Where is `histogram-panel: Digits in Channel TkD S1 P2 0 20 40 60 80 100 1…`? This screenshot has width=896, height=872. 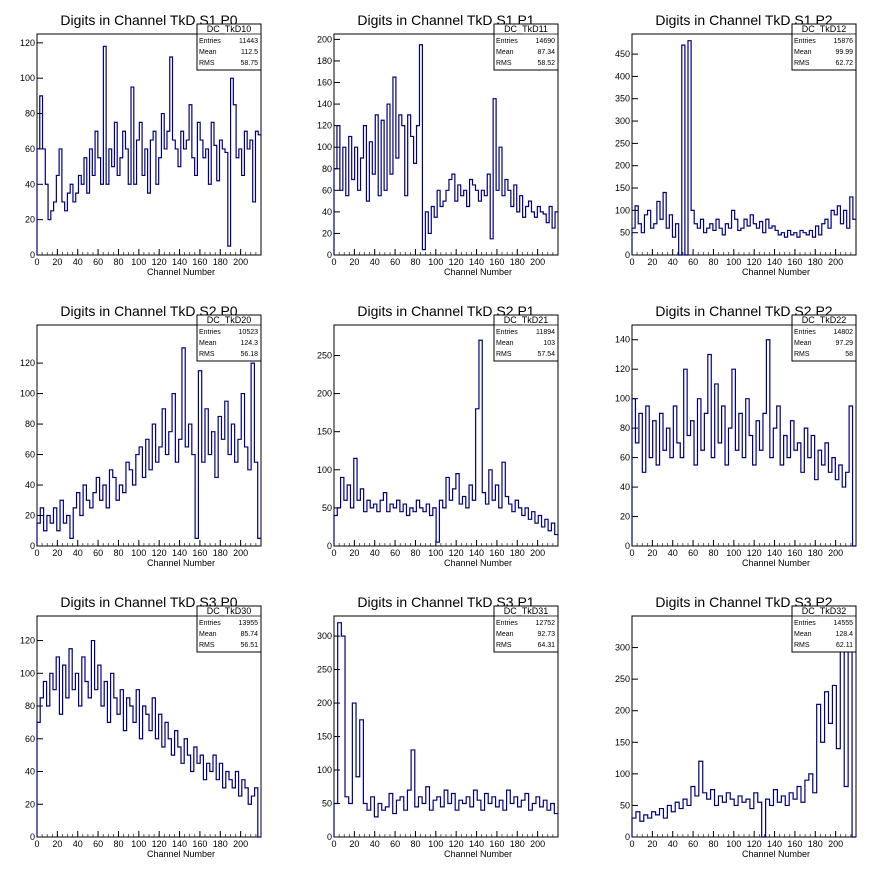
histogram-panel: Digits in Channel TkD S1 P2 0 20 40 60 80 100 1… is located at coordinates (736, 144).